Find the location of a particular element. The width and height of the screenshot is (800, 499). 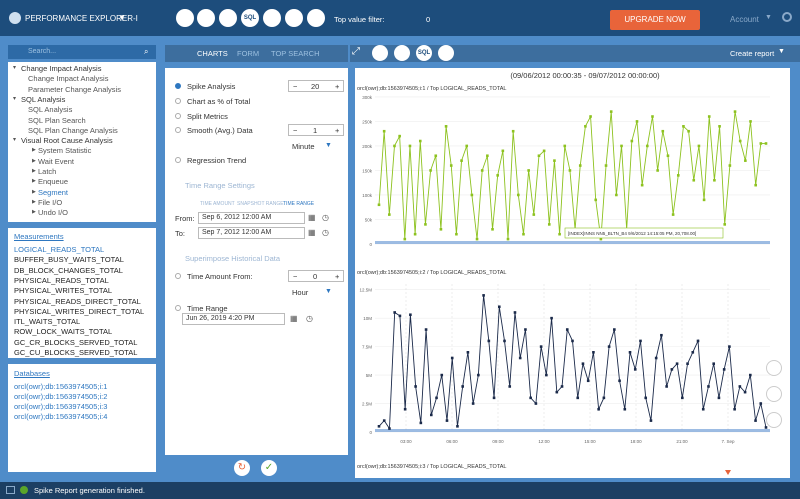

tree-item: Undo I/O is located at coordinates (53, 213).